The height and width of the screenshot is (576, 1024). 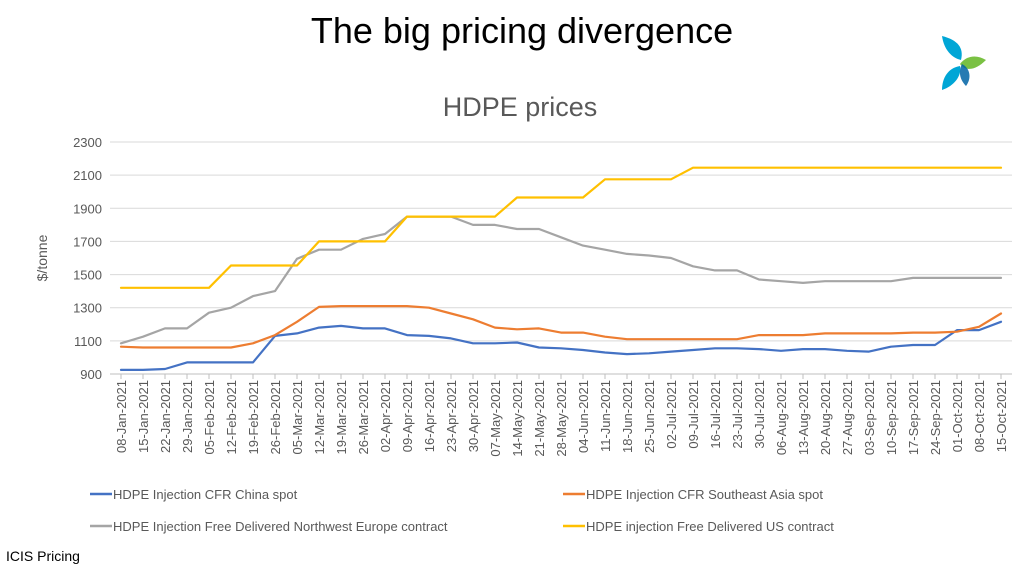 What do you see at coordinates (275, 417) in the screenshot?
I see `x-tick-label: 26-Feb-2021` at bounding box center [275, 417].